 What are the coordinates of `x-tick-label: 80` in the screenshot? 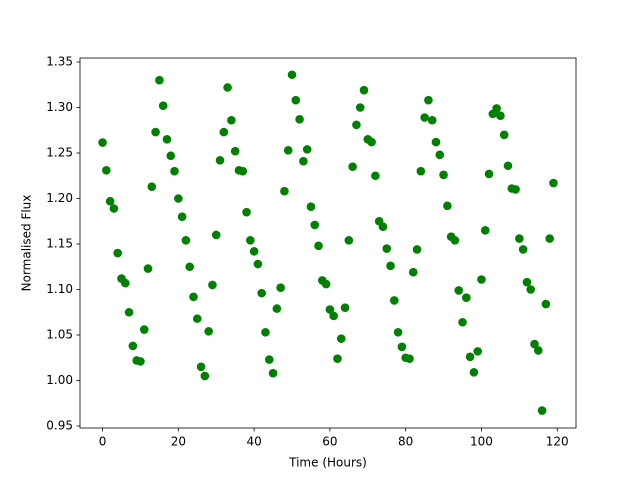 It's located at (405, 442).